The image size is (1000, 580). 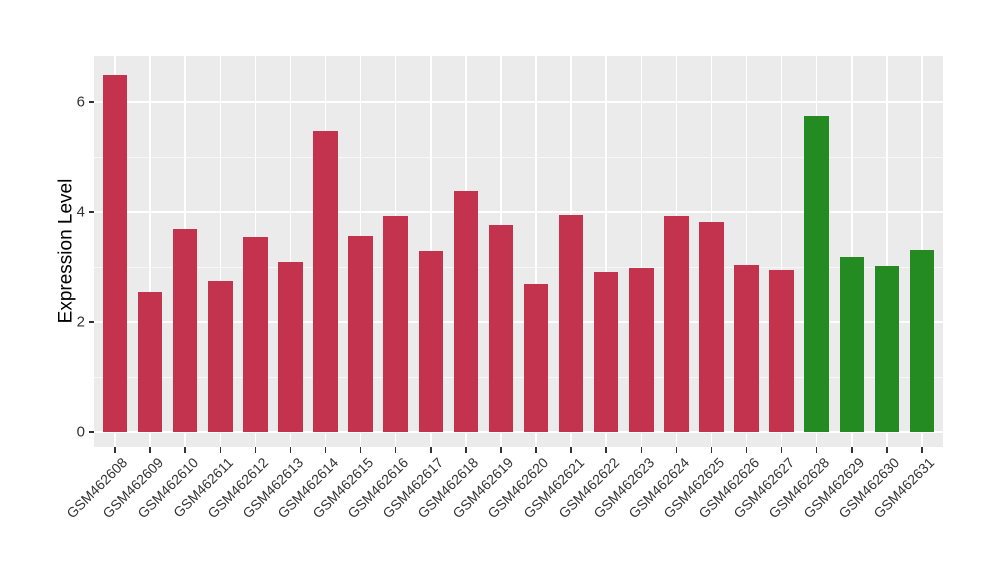 What do you see at coordinates (185, 330) in the screenshot?
I see `bar-GSM462610` at bounding box center [185, 330].